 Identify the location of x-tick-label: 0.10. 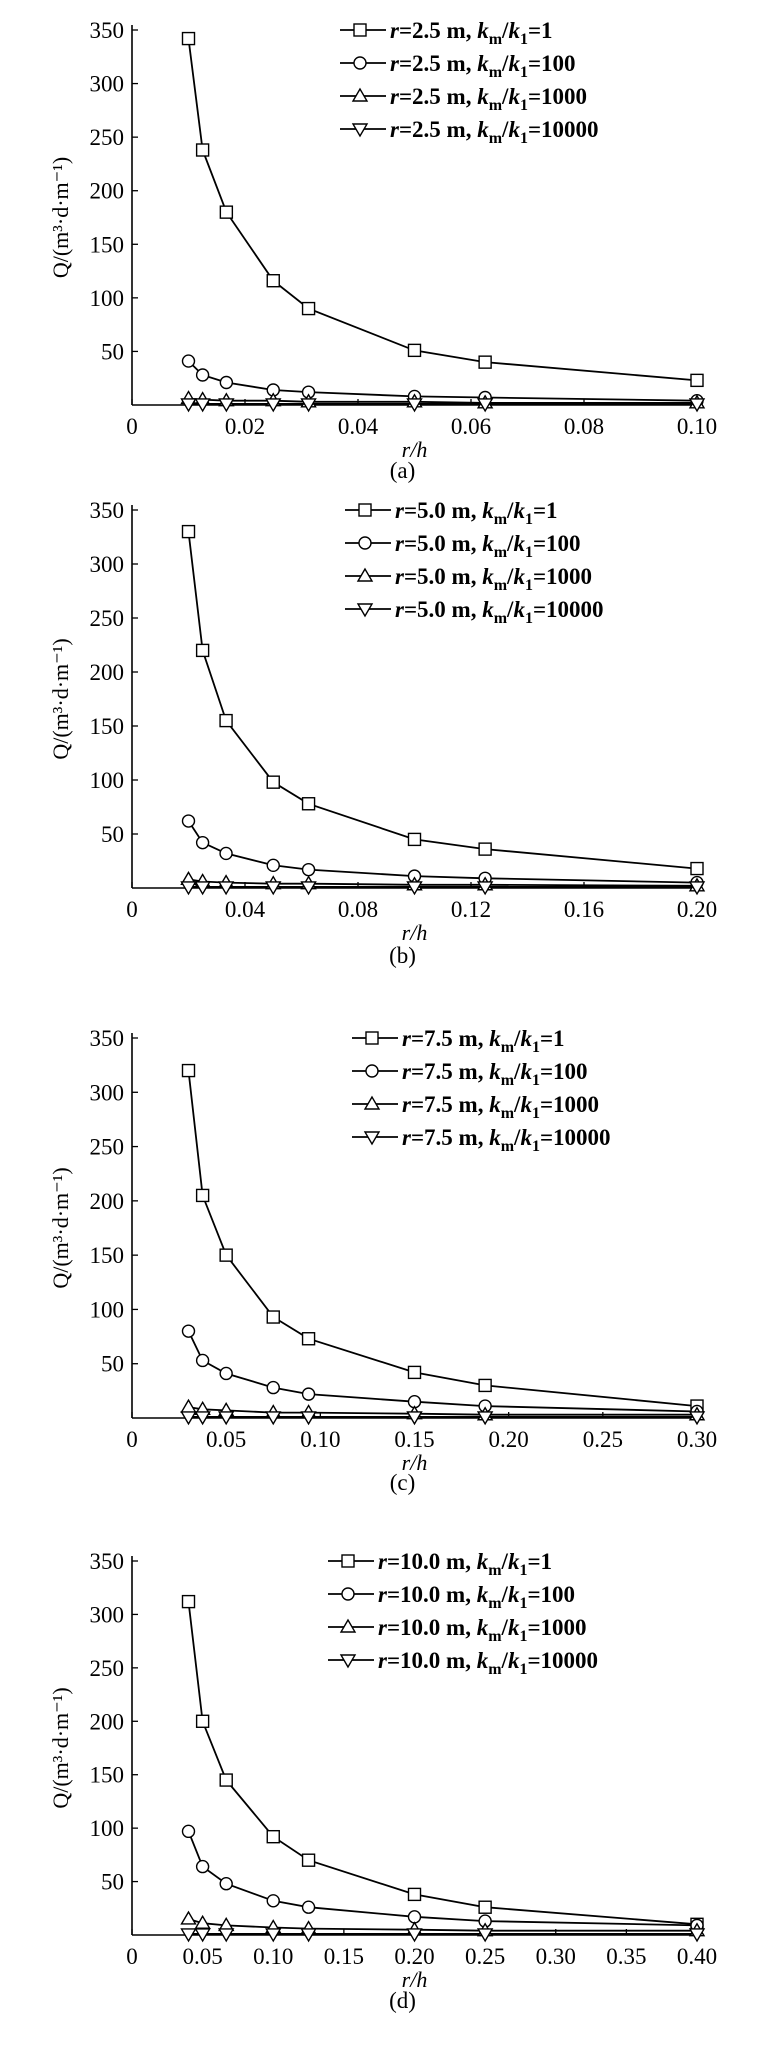
(320, 1439).